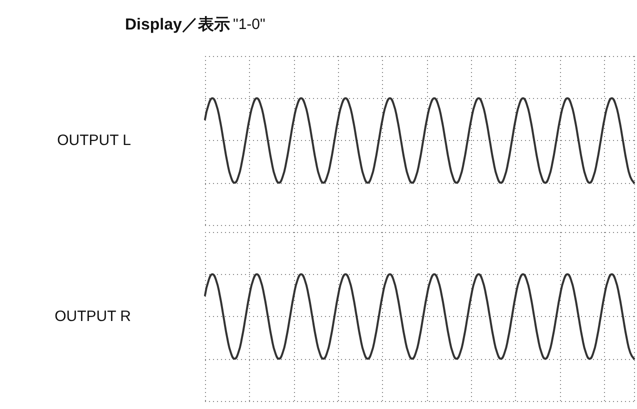 Image resolution: width=637 pixels, height=409 pixels. What do you see at coordinates (93, 316) in the screenshot?
I see `y-axis-title: OUTPUT R` at bounding box center [93, 316].